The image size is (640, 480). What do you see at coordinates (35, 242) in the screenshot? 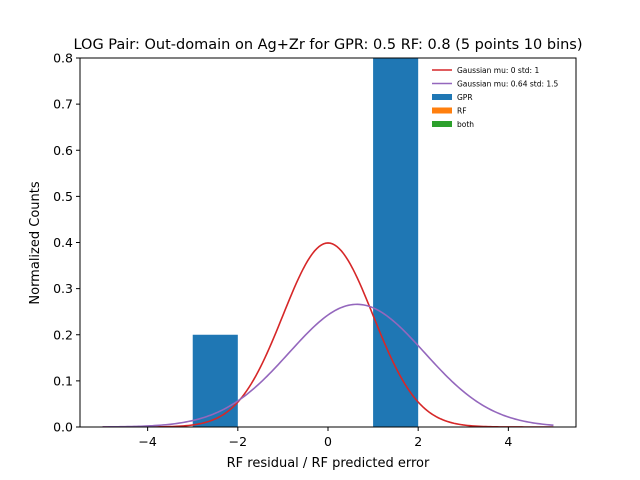
I see `y-axis-label: Normalized Counts` at bounding box center [35, 242].